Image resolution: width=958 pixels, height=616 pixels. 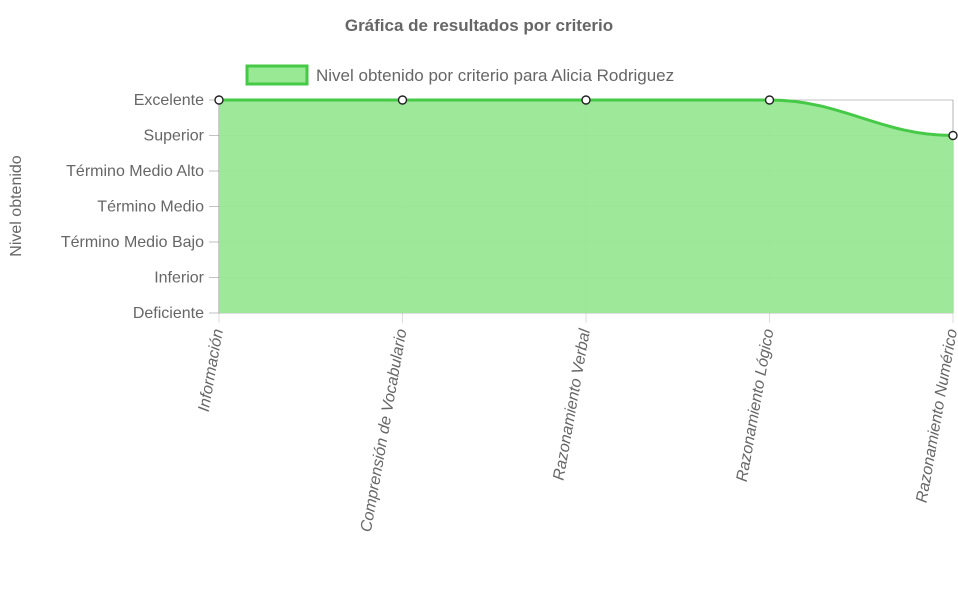 What do you see at coordinates (479, 25) in the screenshot?
I see `chart-title: Gráfica de resultados por criterio` at bounding box center [479, 25].